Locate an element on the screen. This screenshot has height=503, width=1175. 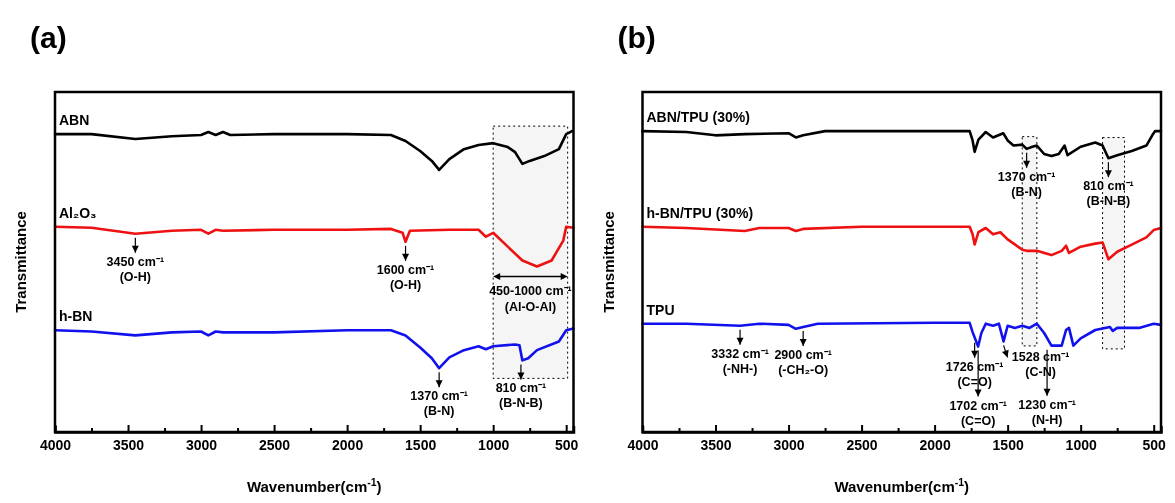
annotation: 3332 cm⁻¹ (-NH-) is located at coordinates (740, 361).